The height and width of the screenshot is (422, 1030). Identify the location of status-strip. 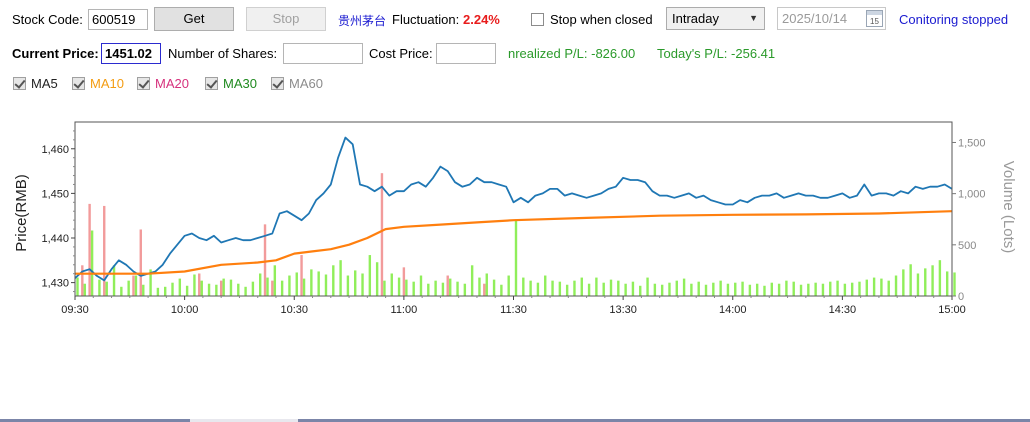
(515, 420).